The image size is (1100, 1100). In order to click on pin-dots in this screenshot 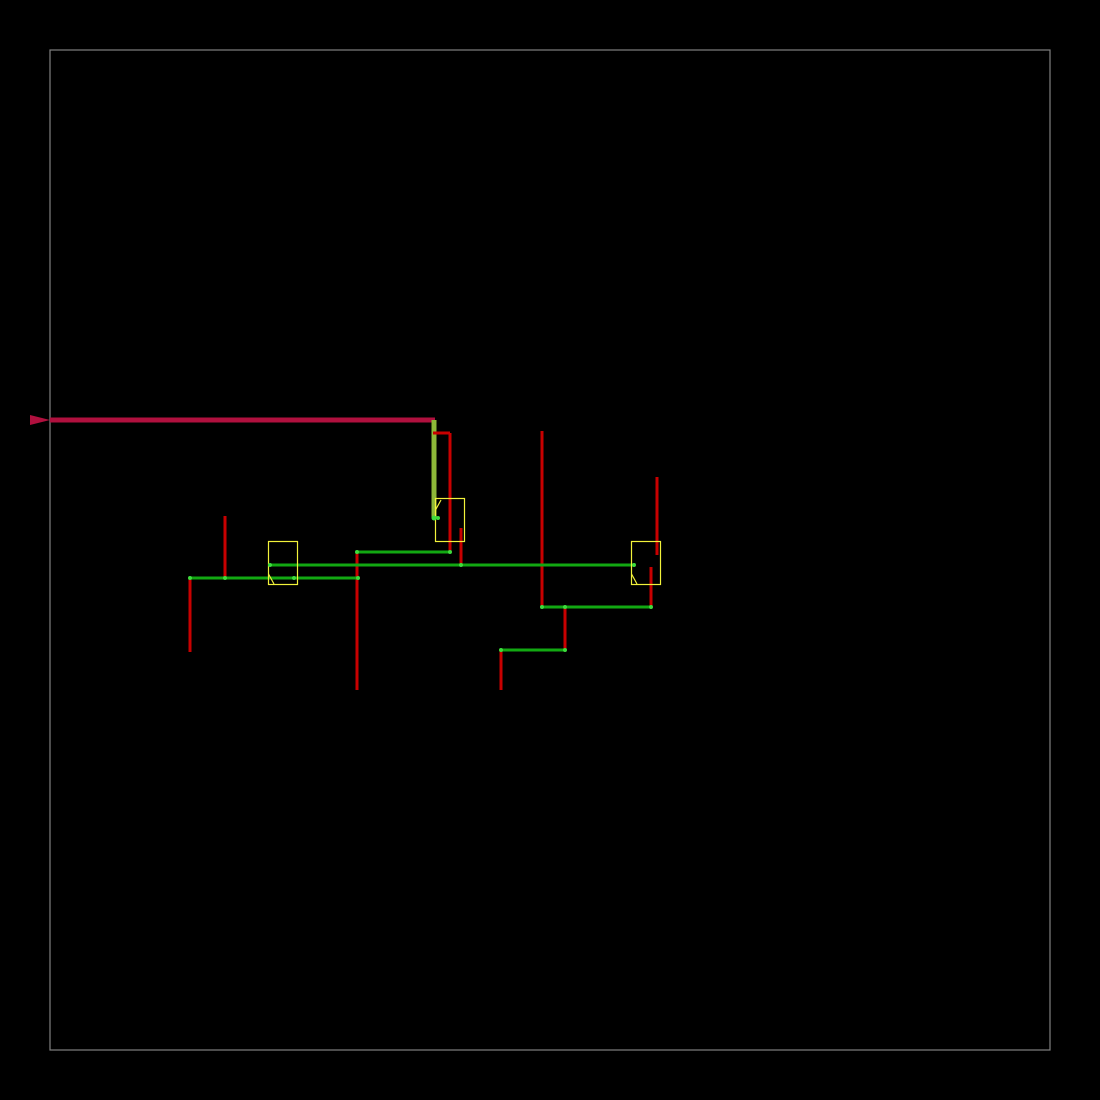, I will do `click(420, 583)`.